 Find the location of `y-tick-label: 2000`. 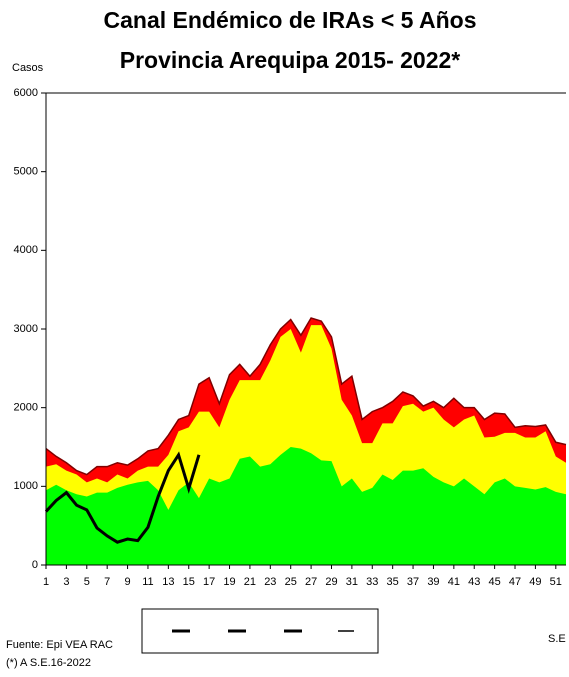

y-tick-label: 2000 is located at coordinates (26, 408).